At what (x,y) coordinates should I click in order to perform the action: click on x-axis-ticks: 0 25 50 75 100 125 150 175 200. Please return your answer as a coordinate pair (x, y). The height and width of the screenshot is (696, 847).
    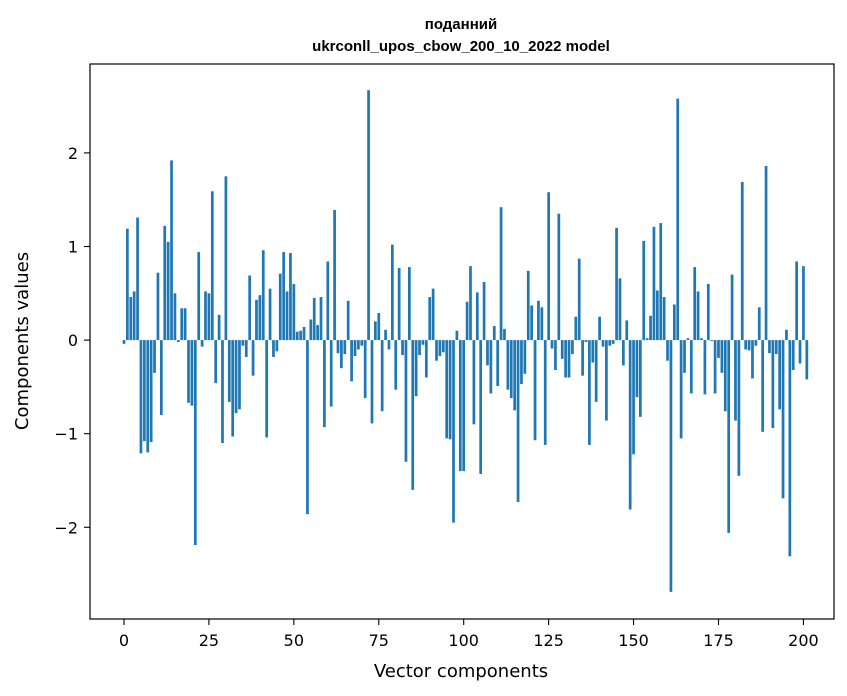
    Looking at the image, I should click on (469, 634).